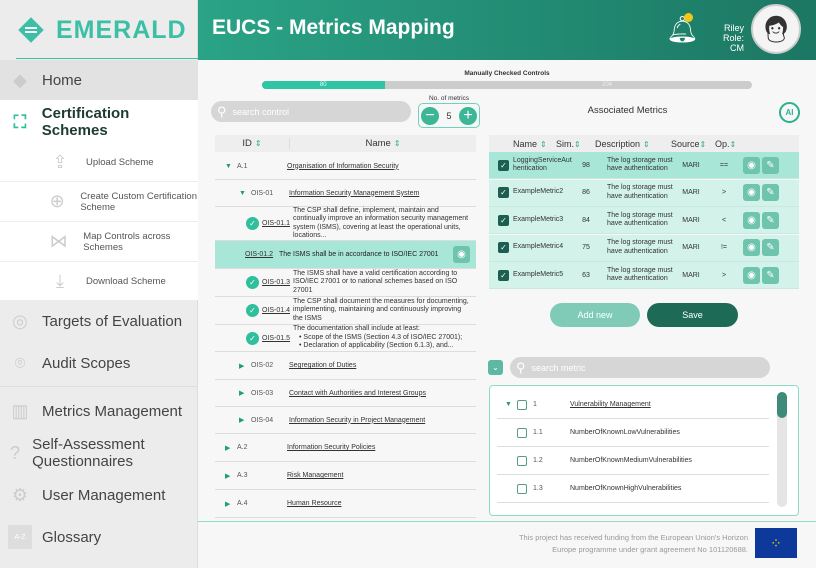  What do you see at coordinates (311, 111) in the screenshot?
I see `search-control-input: ⚲ search control` at bounding box center [311, 111].